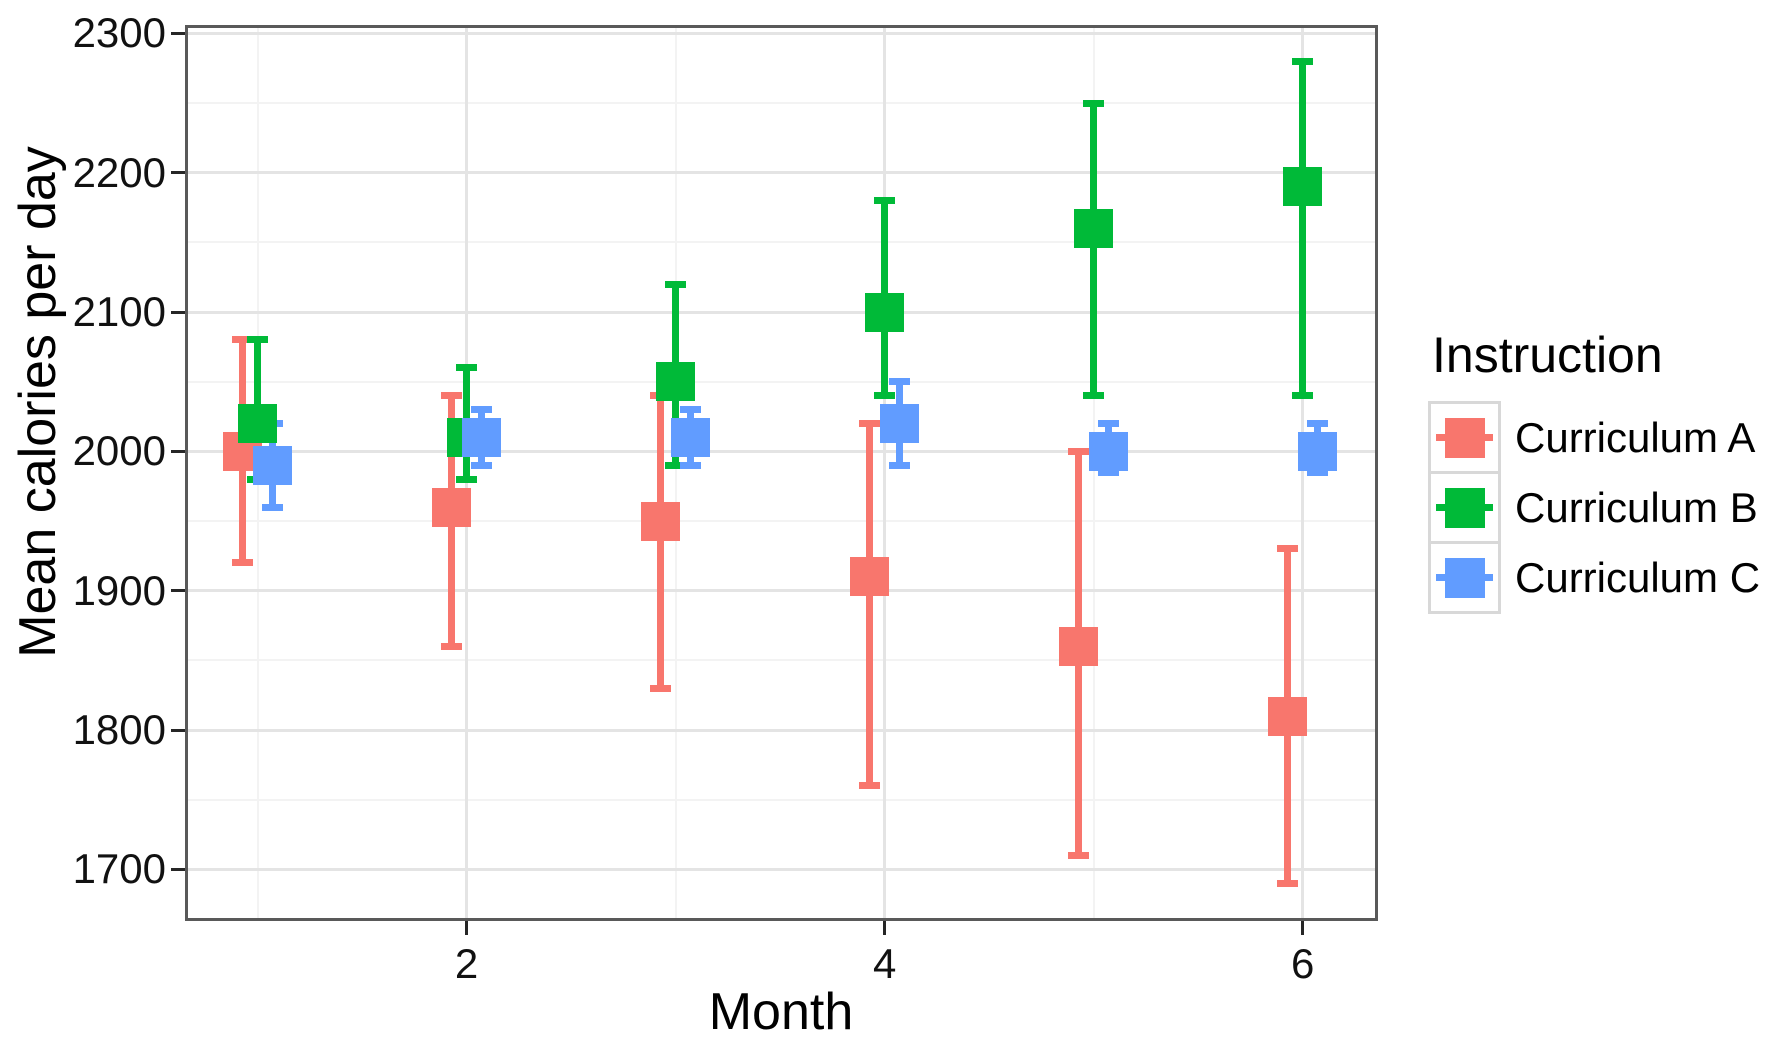  Describe the element at coordinates (119, 172) in the screenshot. I see `y-tick-label: 2200` at that location.